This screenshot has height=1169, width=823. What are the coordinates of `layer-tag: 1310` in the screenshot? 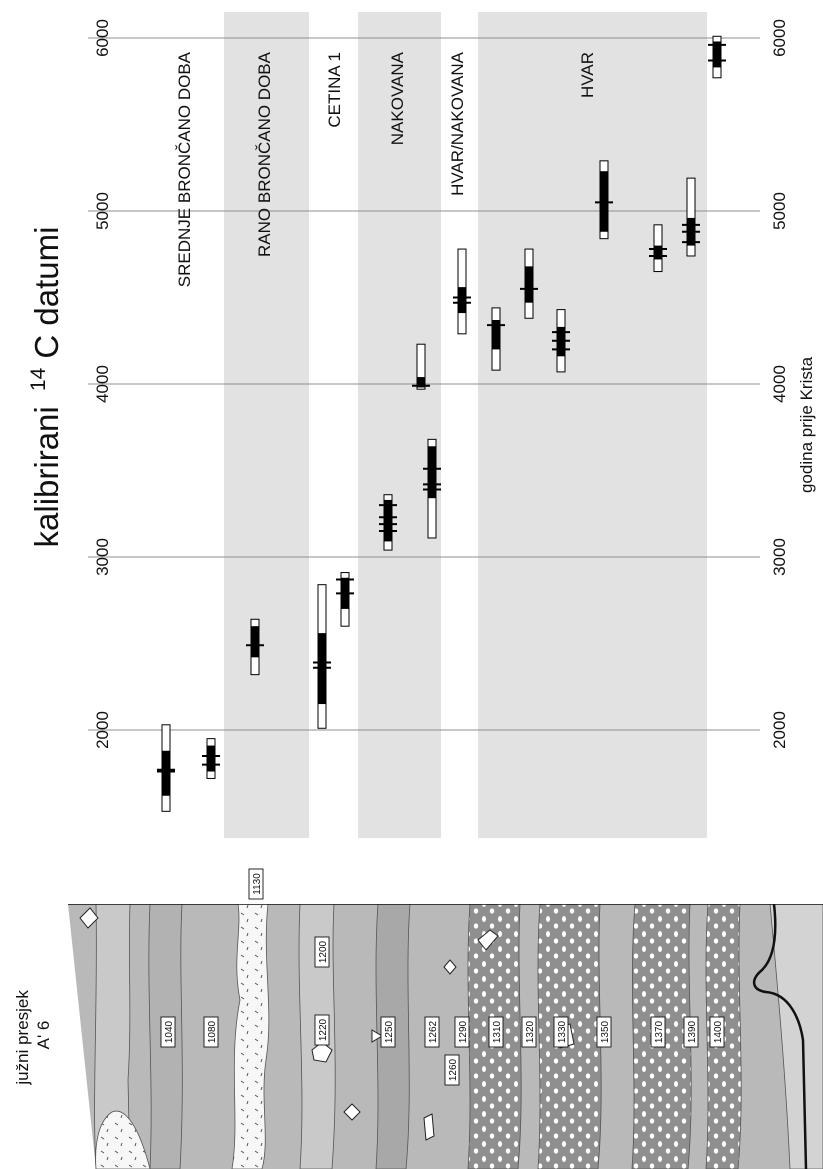 It's located at (496, 1032).